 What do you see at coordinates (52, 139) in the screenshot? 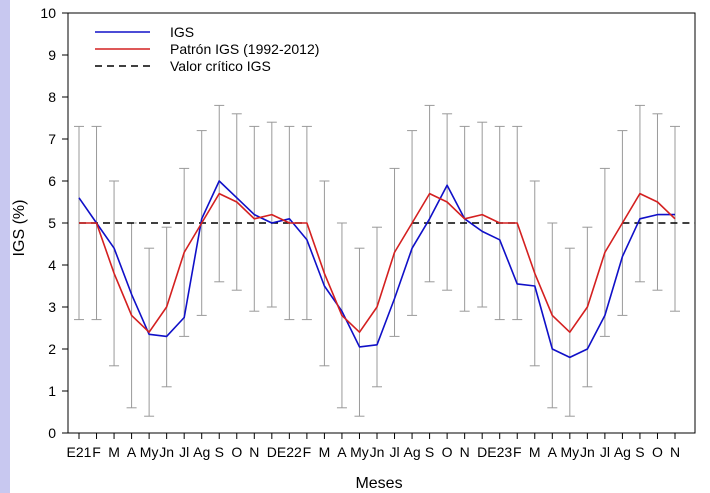
I see `y-tick-label: 7` at bounding box center [52, 139].